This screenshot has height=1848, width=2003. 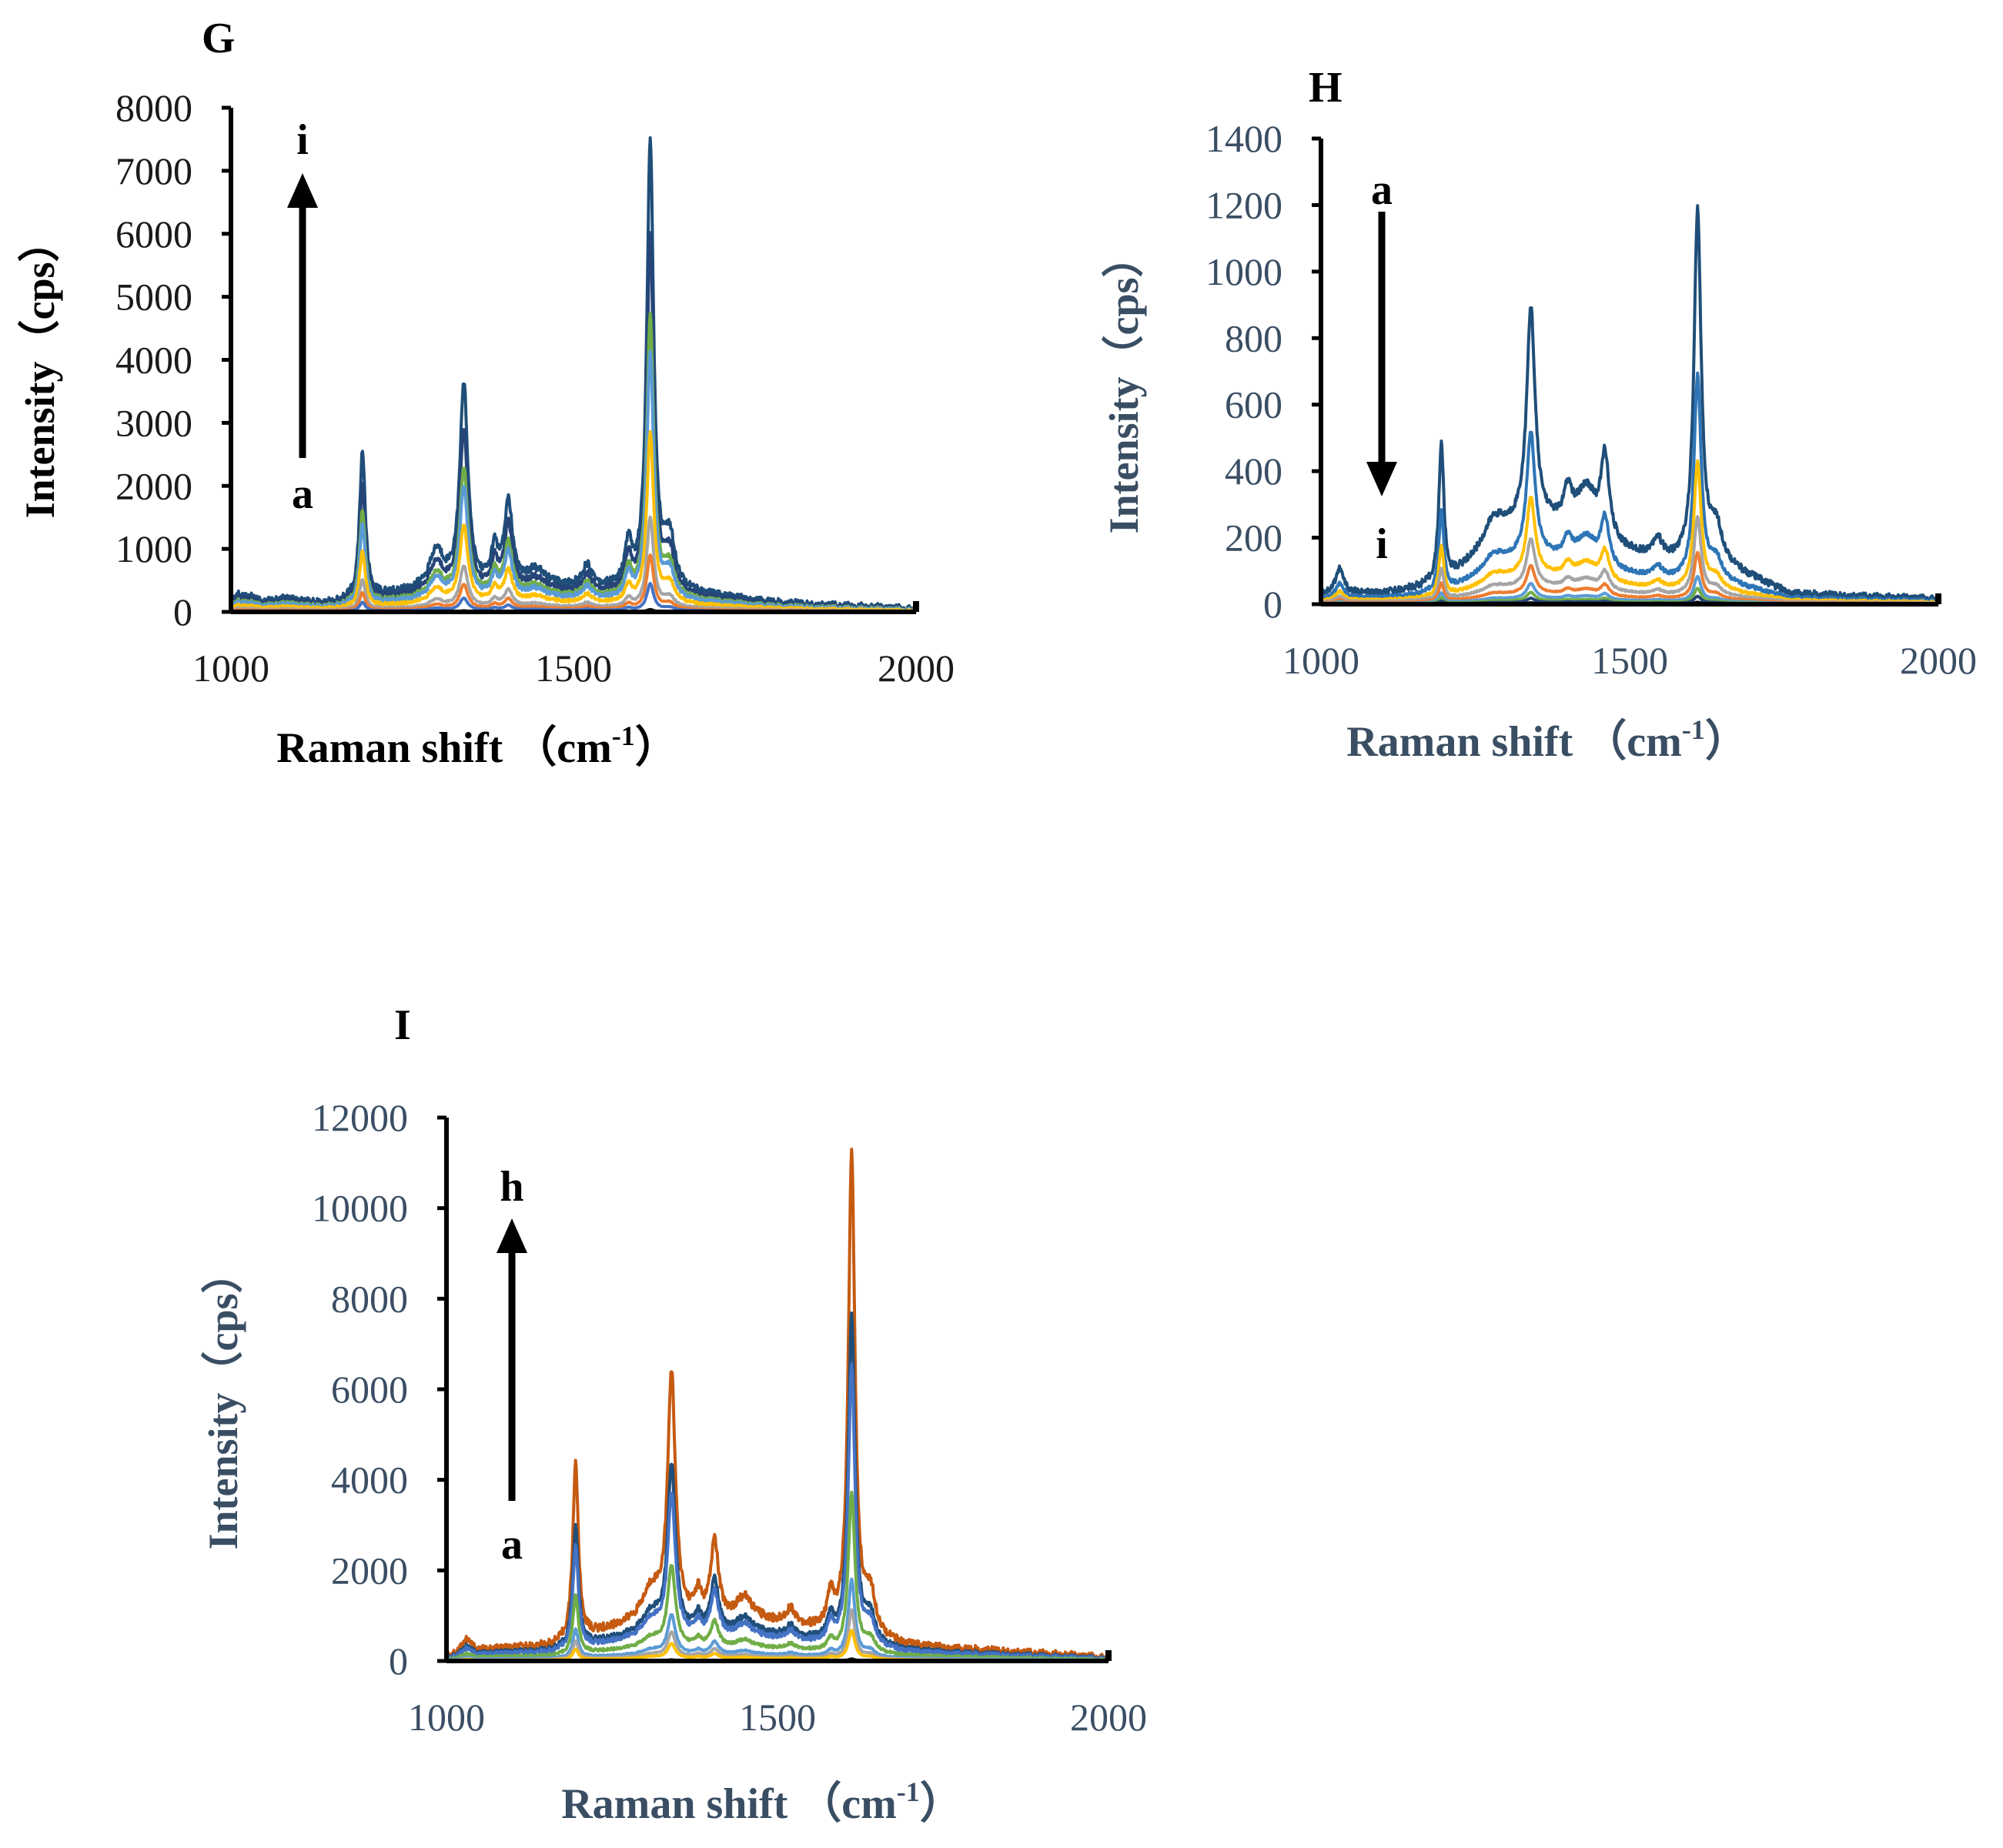 What do you see at coordinates (1243, 139) in the screenshot?
I see `y-tick-label: 1400` at bounding box center [1243, 139].